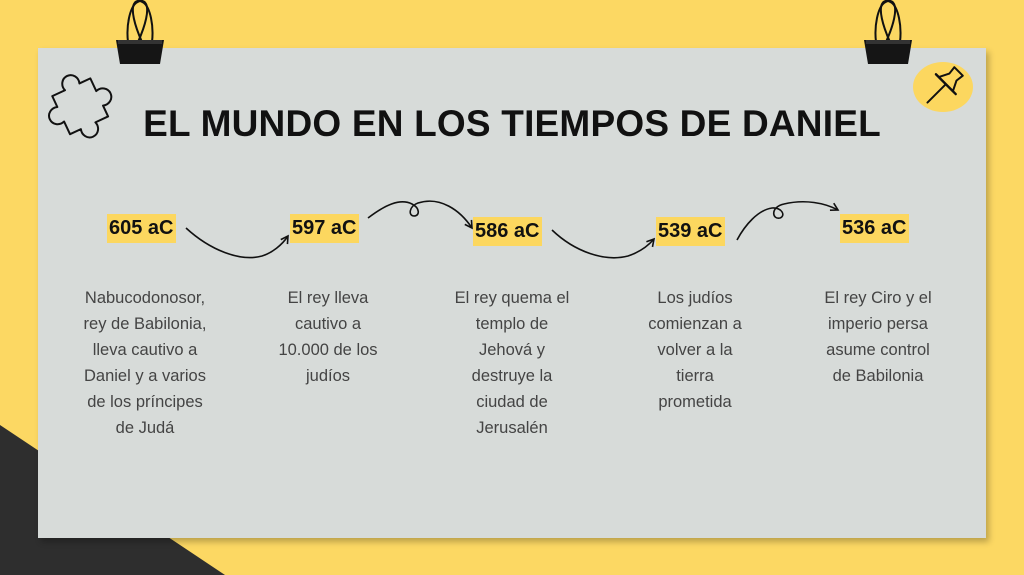 The width and height of the screenshot is (1024, 575). I want to click on description-line: El rey lleva, so click(328, 298).